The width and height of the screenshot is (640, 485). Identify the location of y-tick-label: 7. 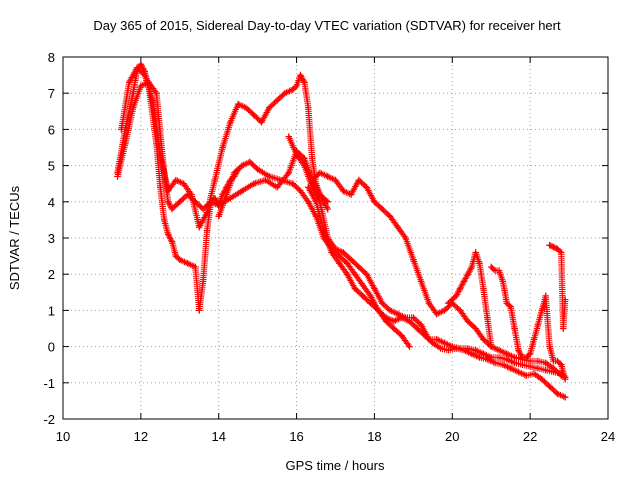
(51, 93).